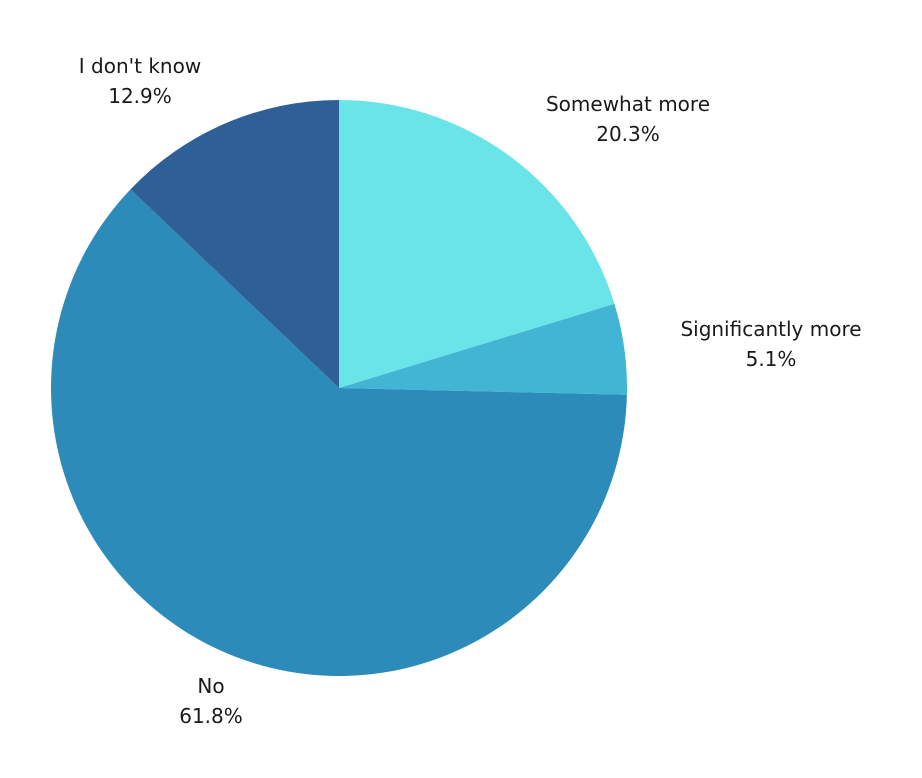 This screenshot has width=922, height=778. Describe the element at coordinates (628, 104) in the screenshot. I see `slice-label-somewhat-more: Somewhat more` at that location.